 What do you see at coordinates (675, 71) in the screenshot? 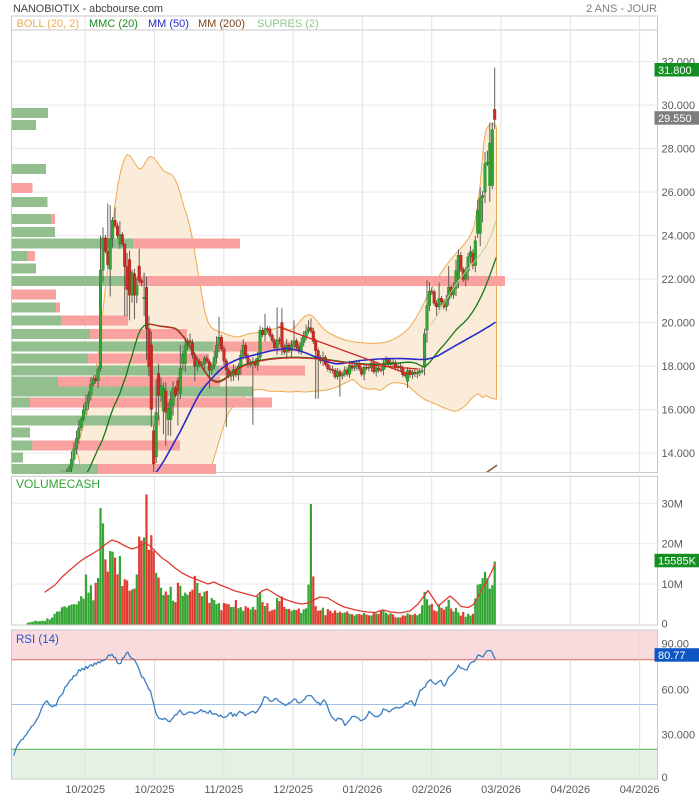
I see `svg-text: 31.800` at bounding box center [675, 71].